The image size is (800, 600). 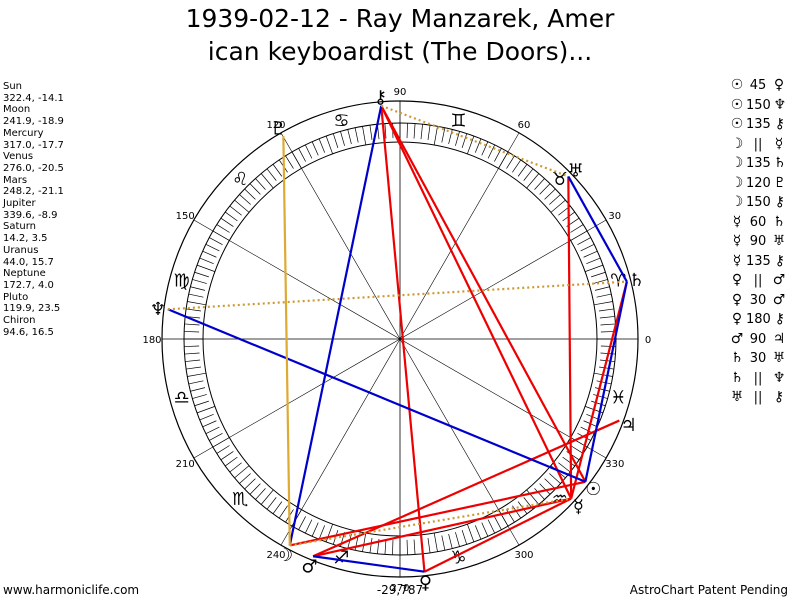 What do you see at coordinates (779, 280) in the screenshot?
I see `aspect-planet-2-glyph: ♂` at bounding box center [779, 280].